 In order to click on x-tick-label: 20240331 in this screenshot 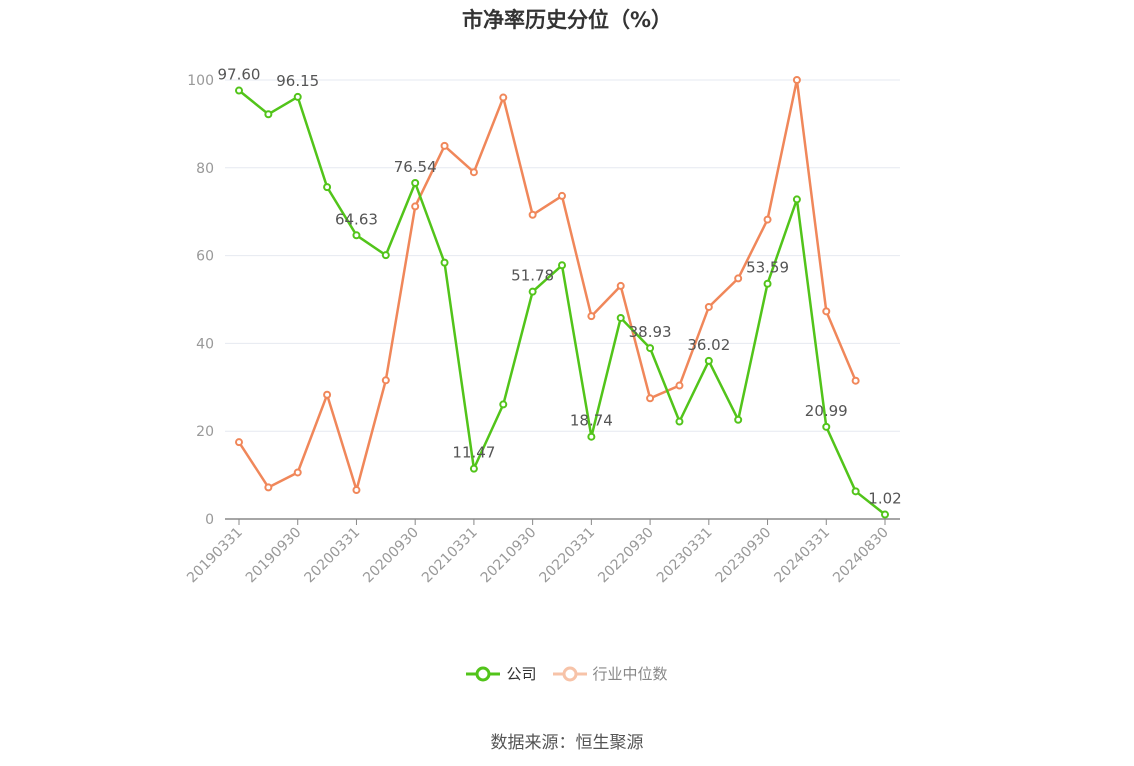, I will do `click(802, 556)`.